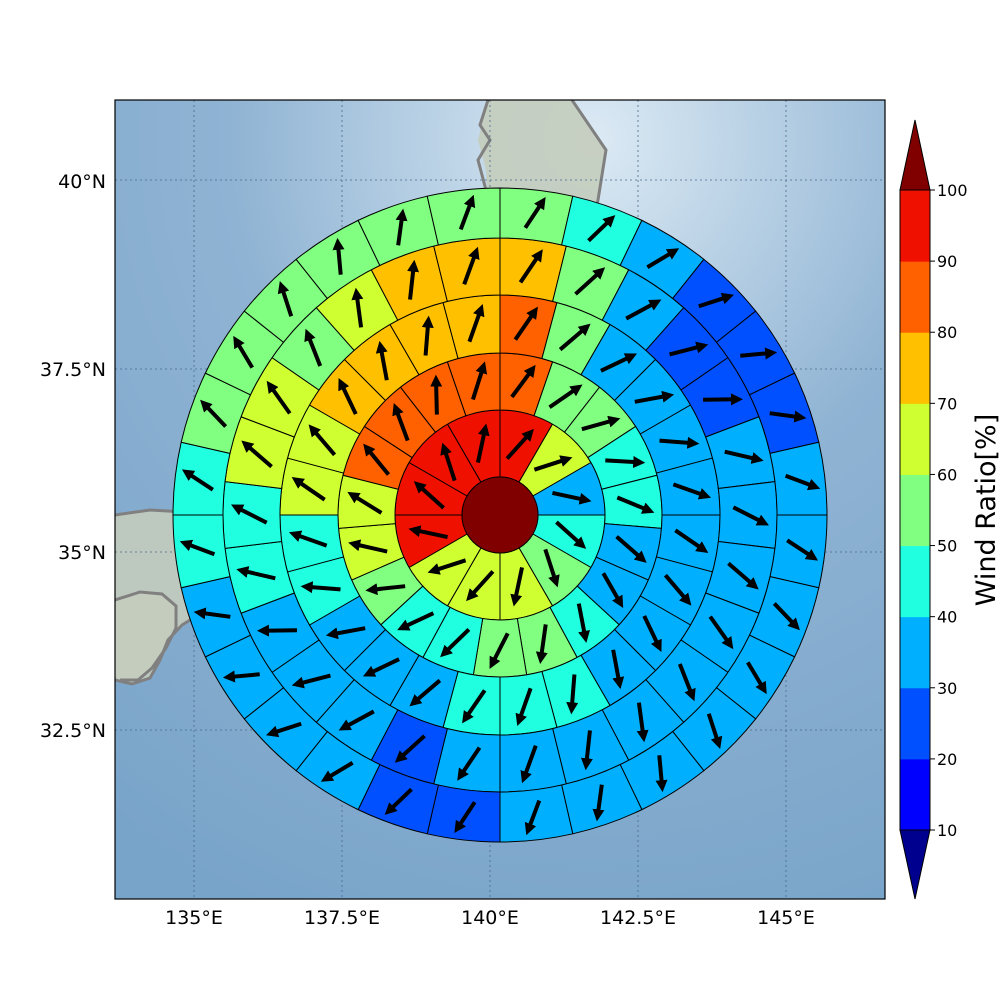 The height and width of the screenshot is (1000, 1000). I want to click on shikoku-land, so click(145, 636).